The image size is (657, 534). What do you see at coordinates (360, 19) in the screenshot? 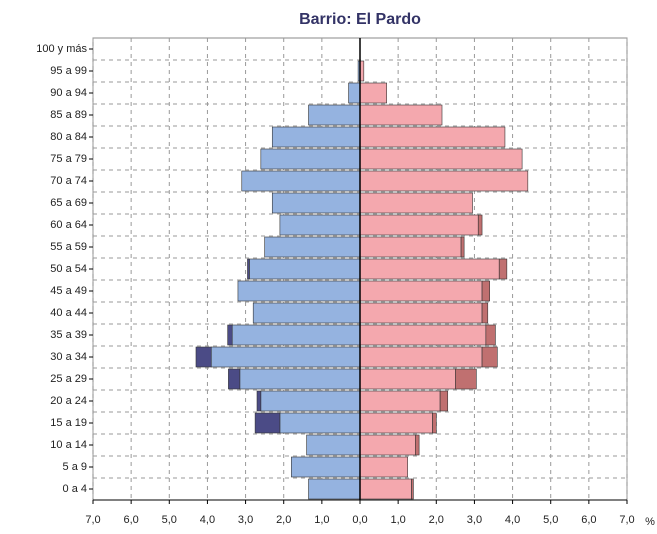
I see `chart-title: Barrio: El Pardo` at bounding box center [360, 19].